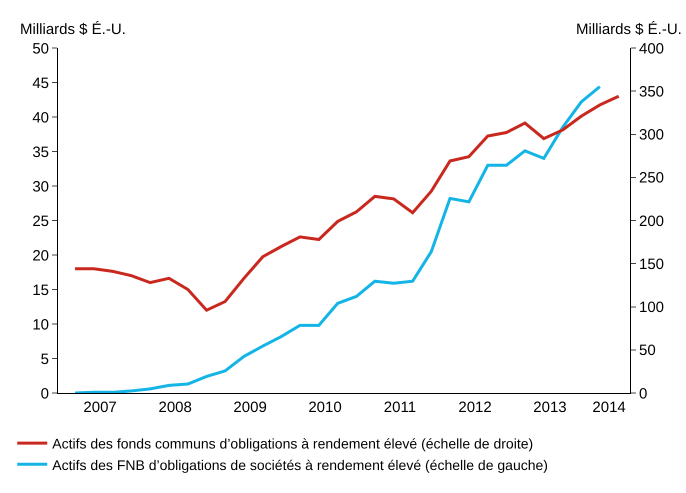 The image size is (686, 493). I want to click on x-tick-label: 2013, so click(550, 407).